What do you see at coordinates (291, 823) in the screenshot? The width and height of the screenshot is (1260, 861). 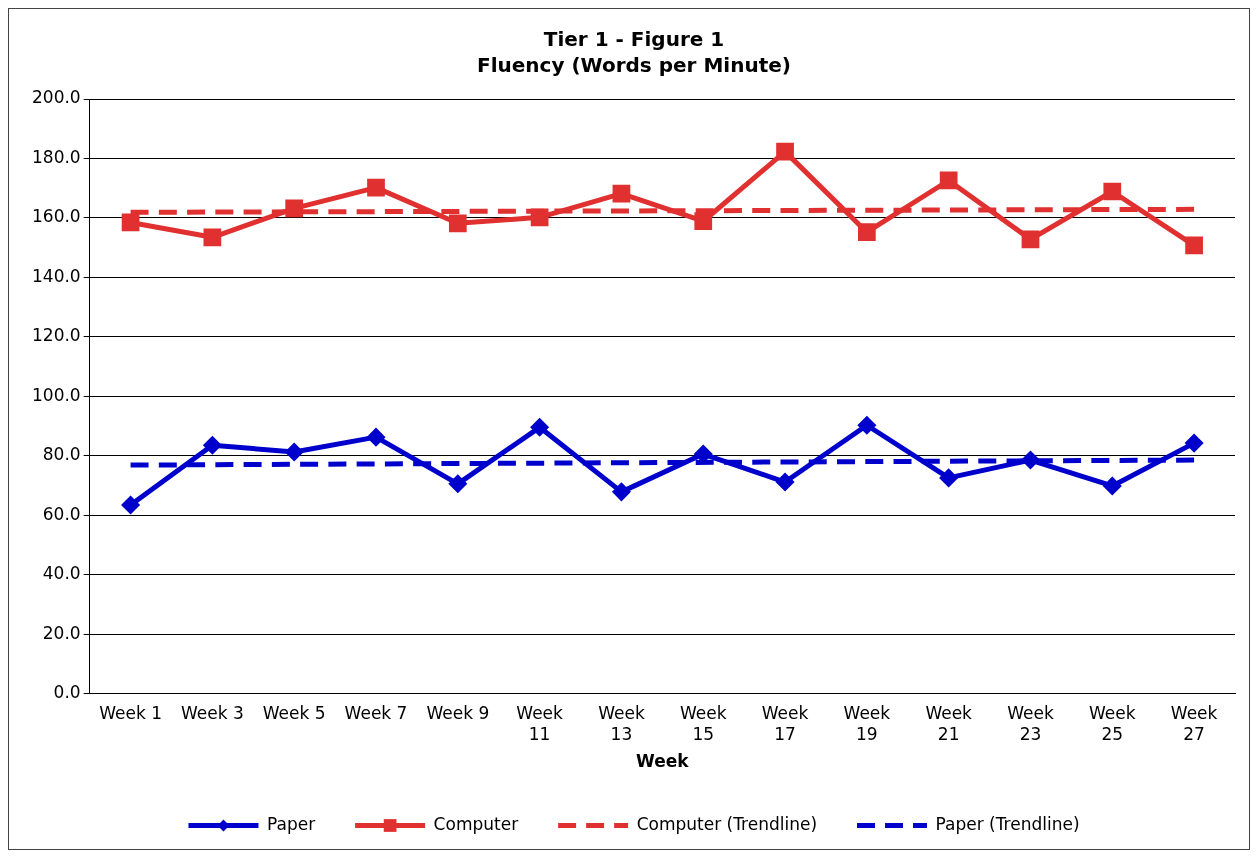 I see `legend-label: Paper` at bounding box center [291, 823].